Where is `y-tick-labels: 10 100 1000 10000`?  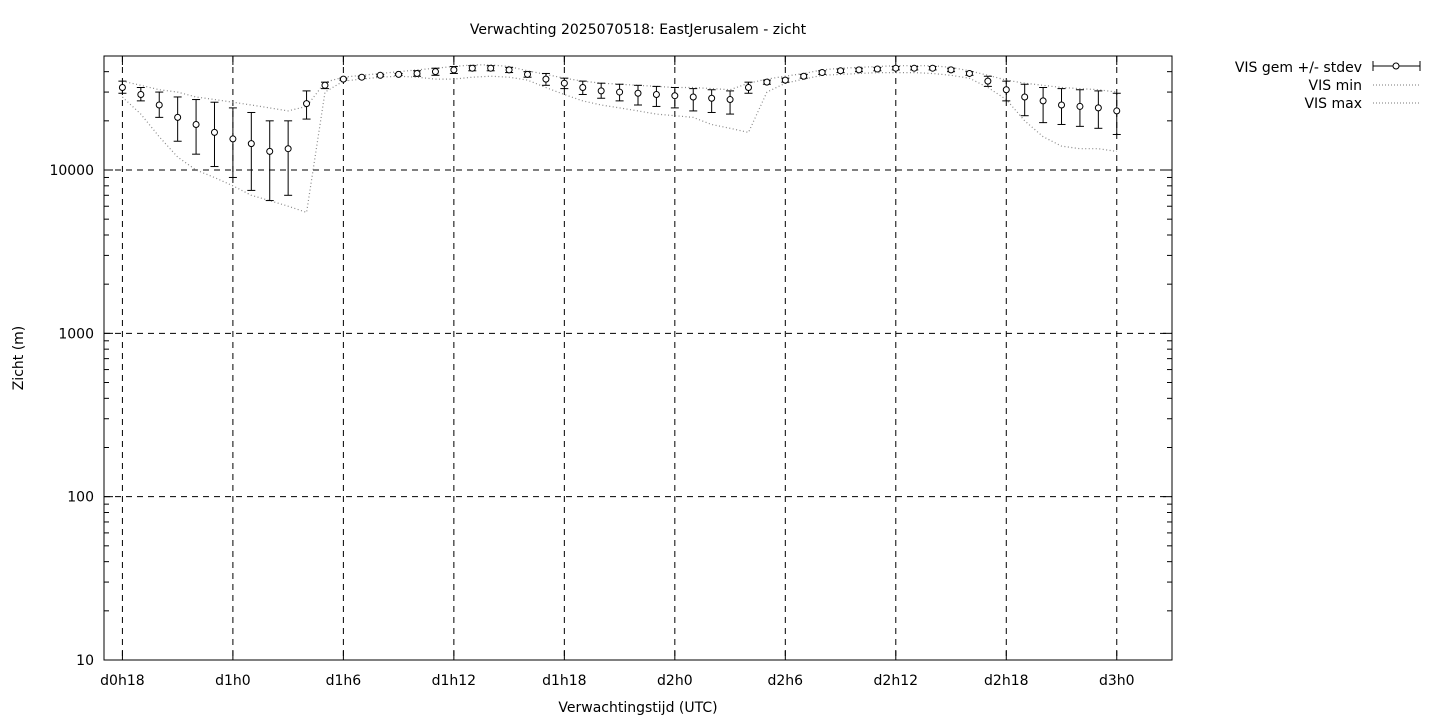
y-tick-labels: 10 100 1000 10000 is located at coordinates (71, 416).